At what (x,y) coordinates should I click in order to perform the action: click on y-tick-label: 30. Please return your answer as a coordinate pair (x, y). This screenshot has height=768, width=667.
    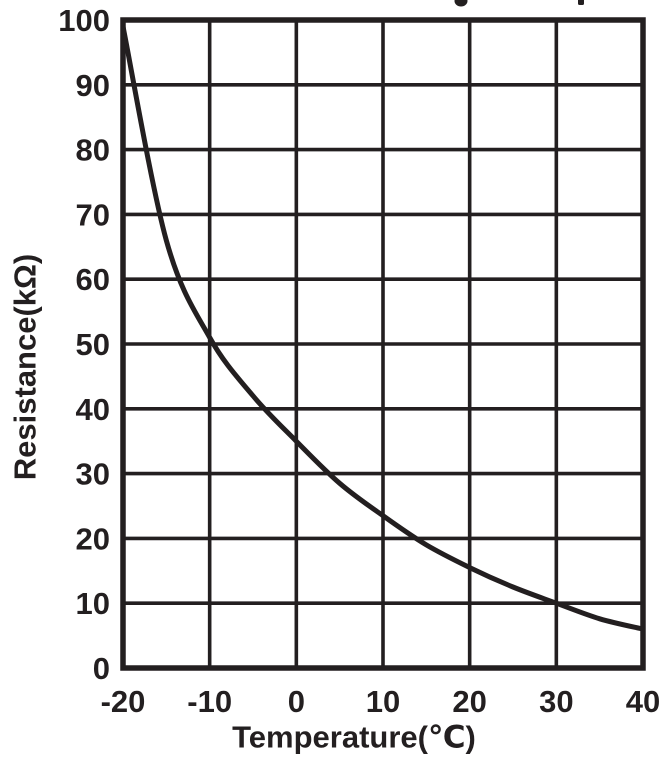
    Looking at the image, I should click on (93, 474).